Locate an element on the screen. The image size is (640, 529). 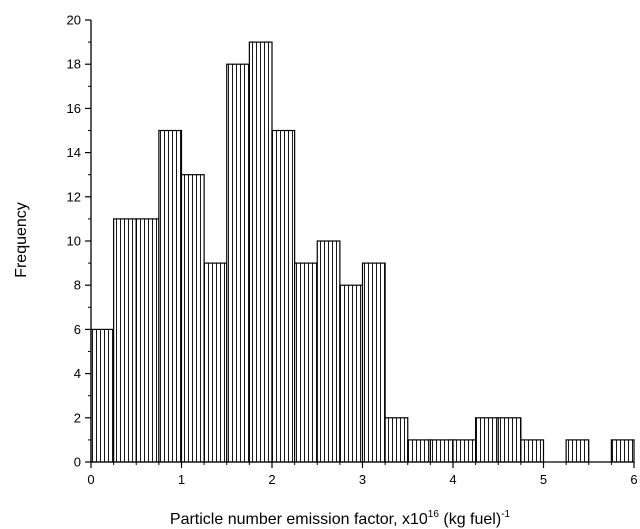
x-axis-title-exponent: 16 is located at coordinates (434, 514).